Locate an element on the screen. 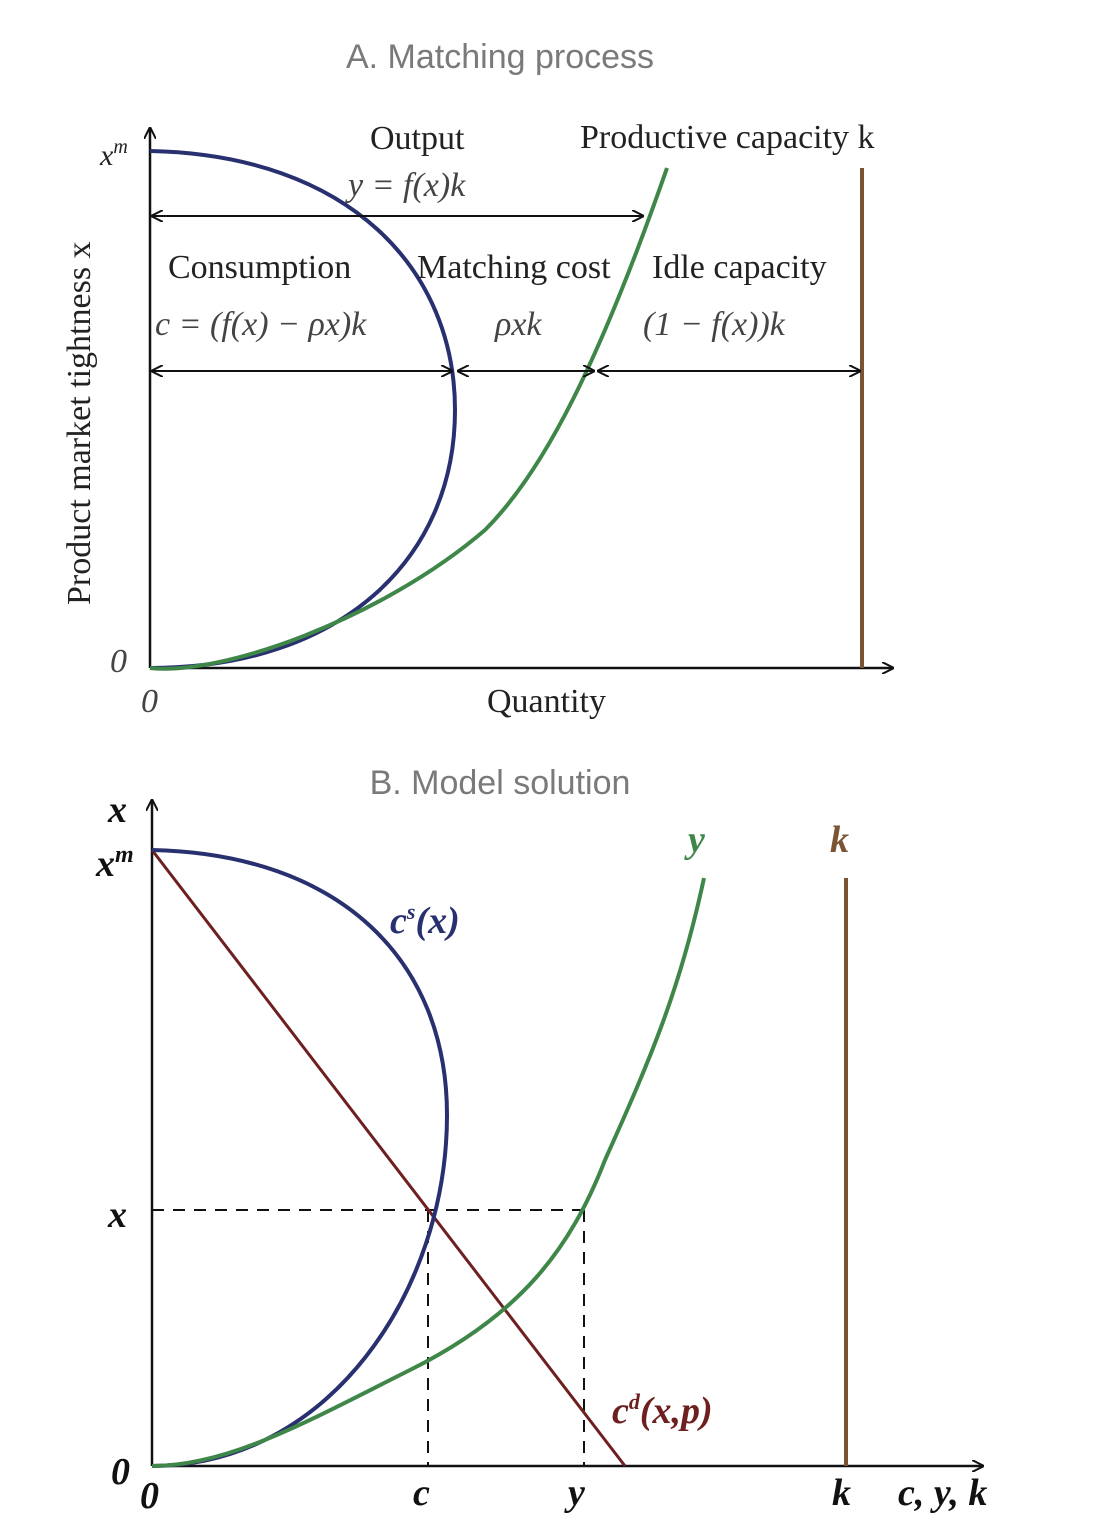 The height and width of the screenshot is (1528, 1104). panel-b-origin-x: 0 is located at coordinates (149, 1496).